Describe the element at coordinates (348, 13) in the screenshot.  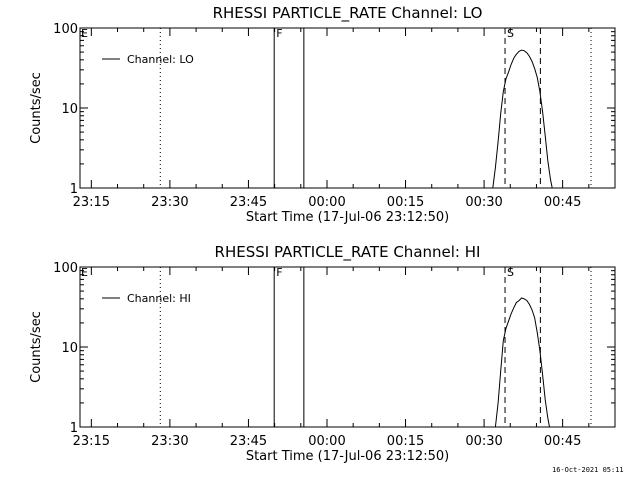
I see `chart-title: RHESSI PARTICLE_RATE Channel: LO` at that location.